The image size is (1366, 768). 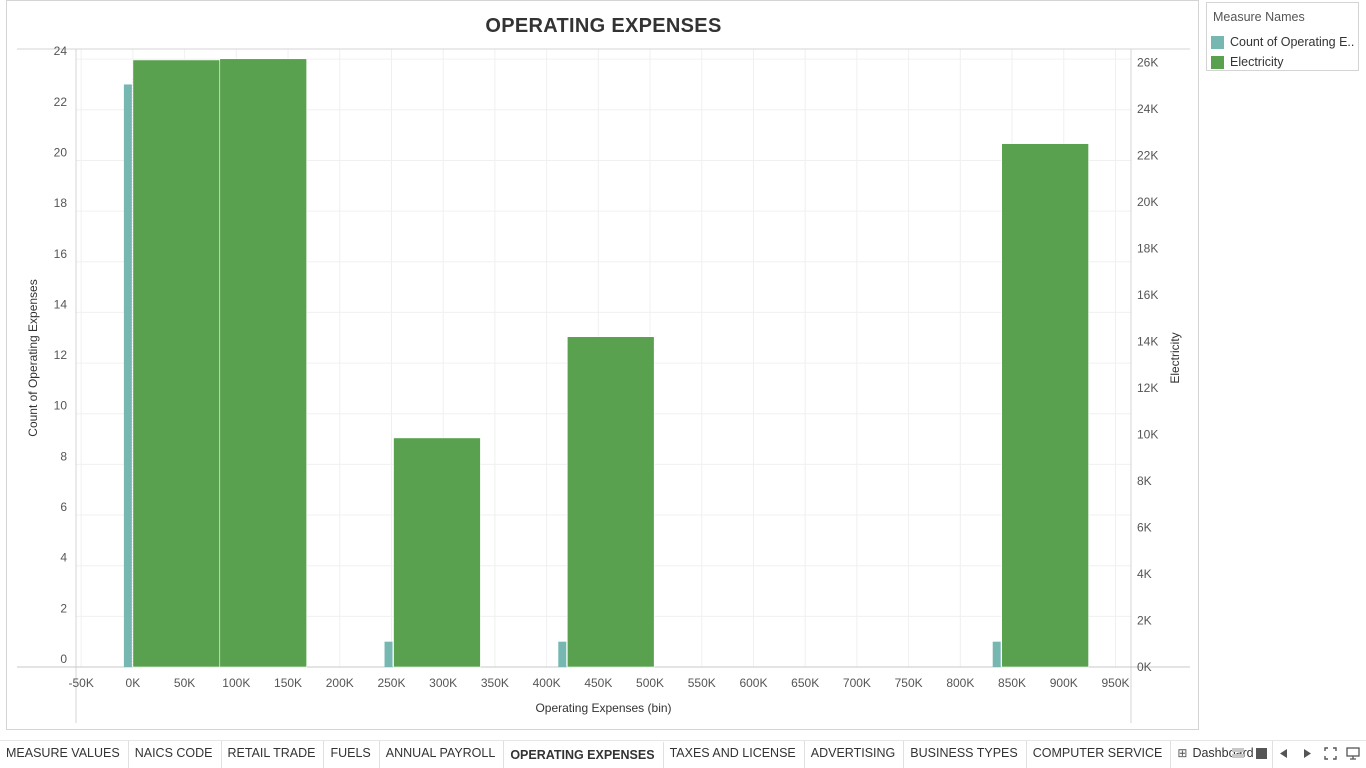 I want to click on y-left-tick-label: 20, so click(x=61, y=152).